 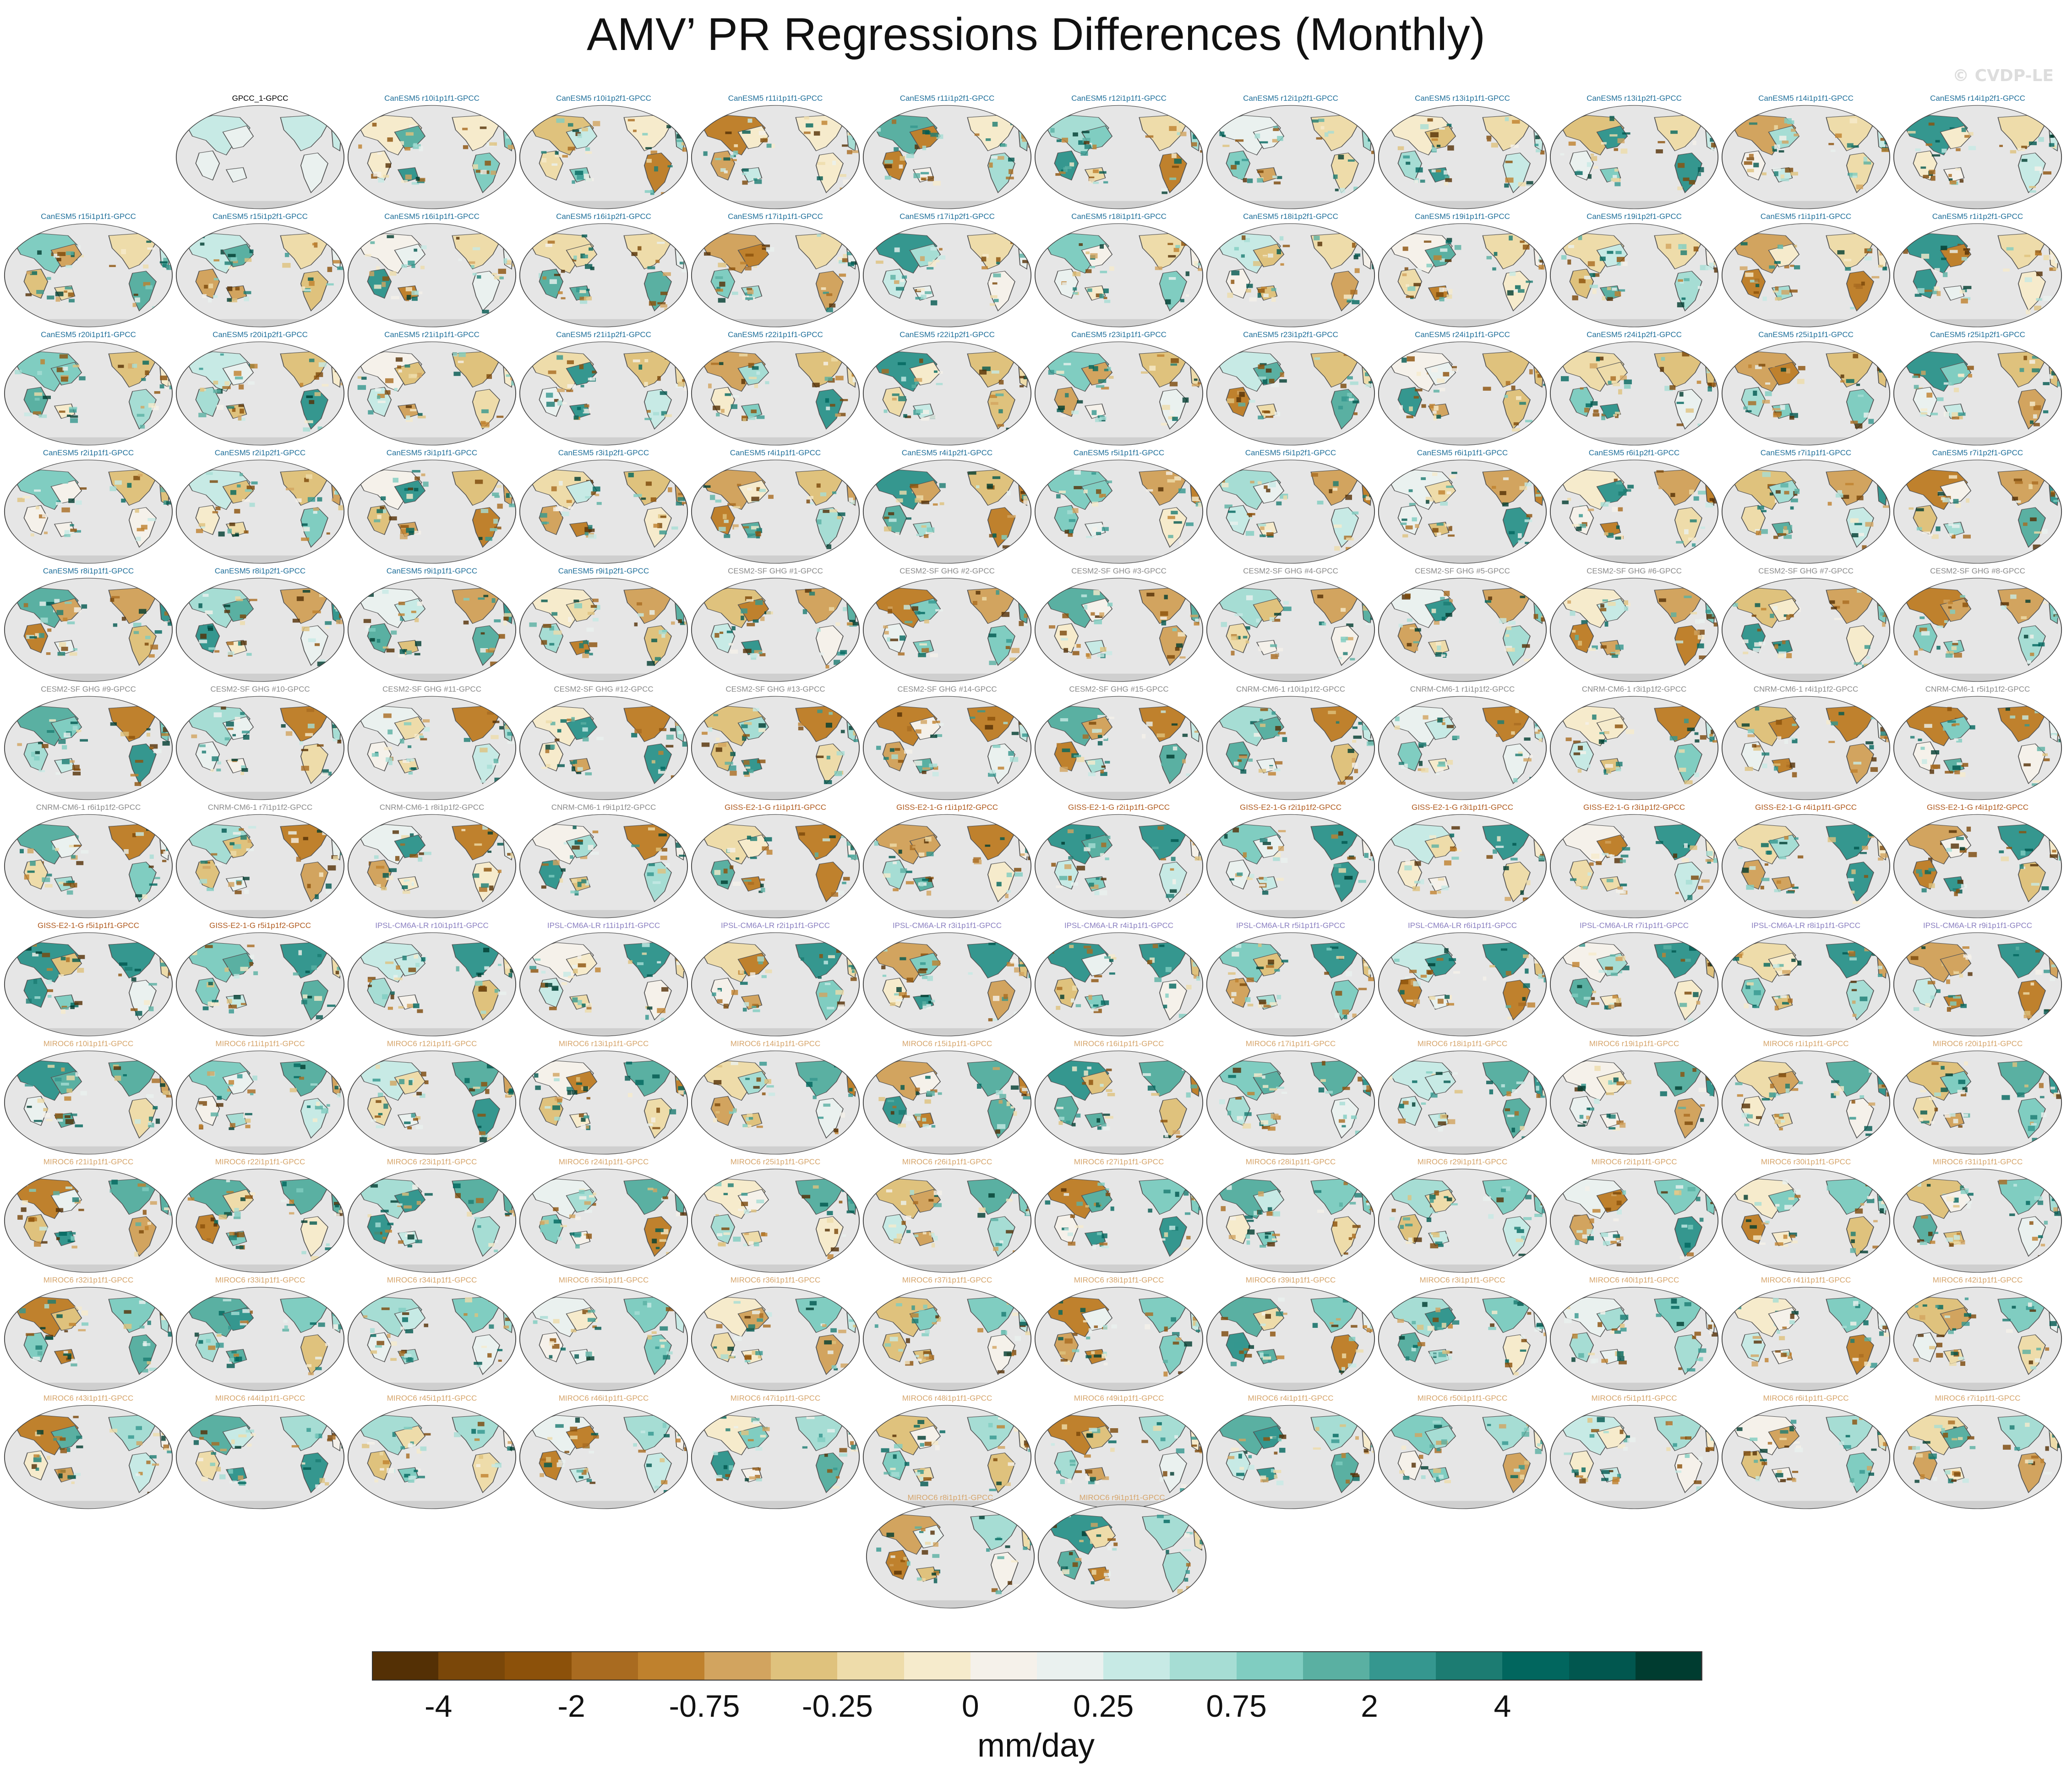 I want to click on panel-label: CanESM5 r14i1p2f1-GPCC, so click(x=1978, y=98).